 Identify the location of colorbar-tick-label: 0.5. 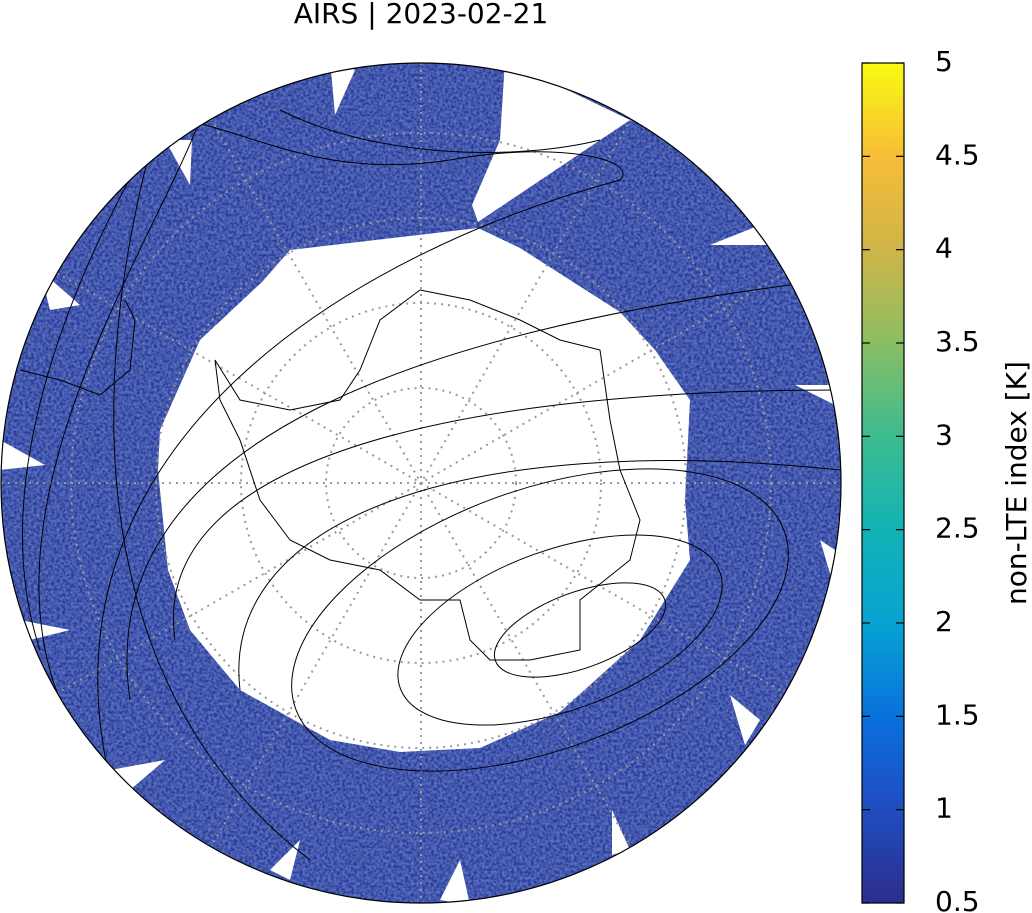
(957, 899).